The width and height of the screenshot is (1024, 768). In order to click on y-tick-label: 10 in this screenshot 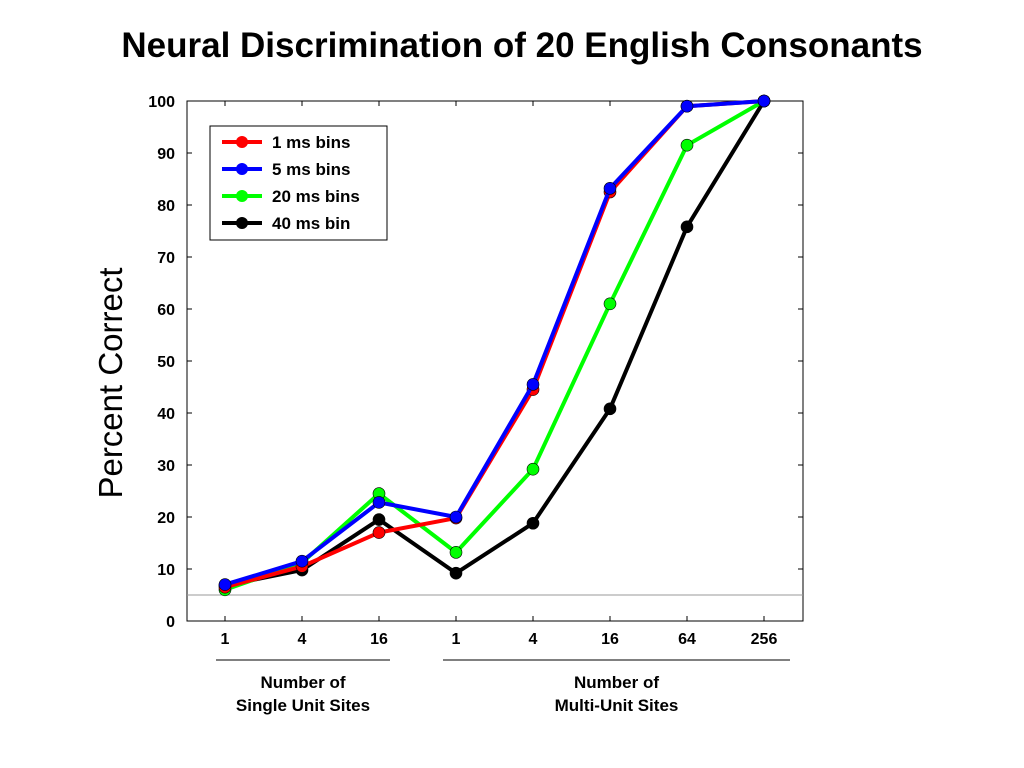, I will do `click(166, 570)`.